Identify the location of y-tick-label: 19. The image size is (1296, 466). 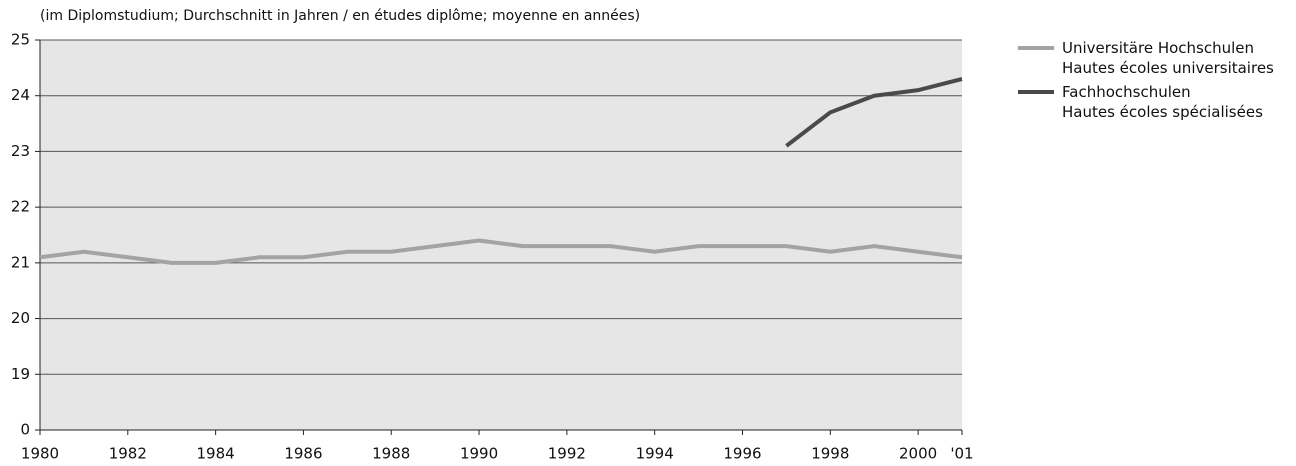
(20, 374).